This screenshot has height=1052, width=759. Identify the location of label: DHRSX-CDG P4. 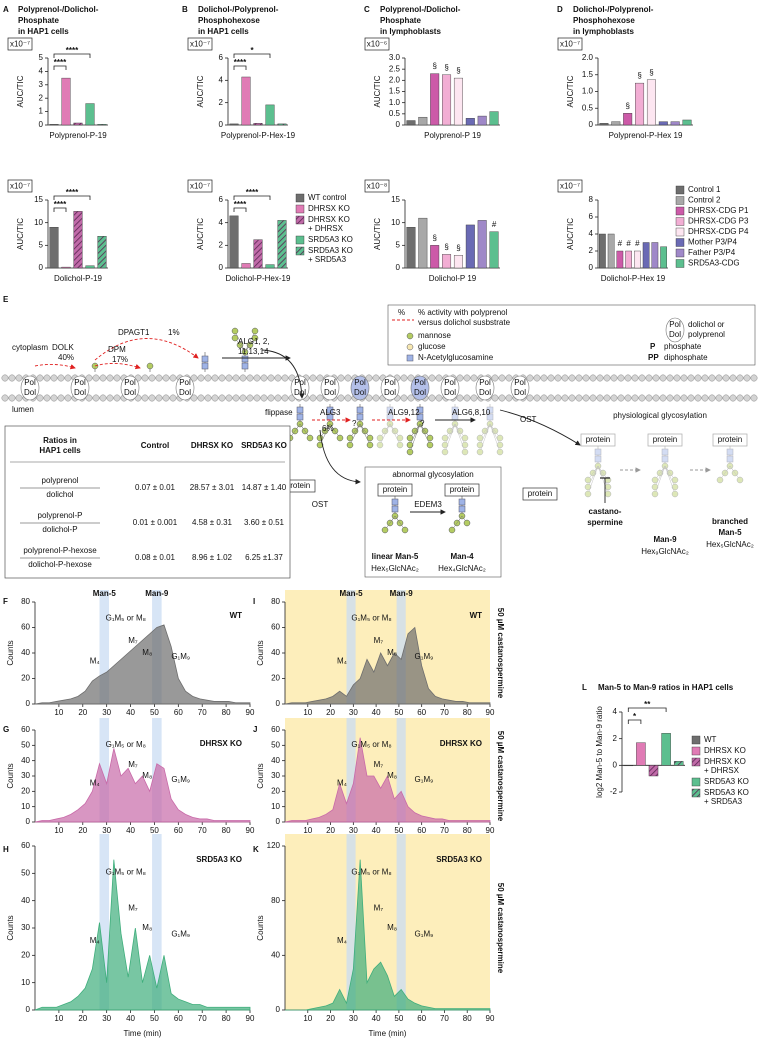
(718, 231).